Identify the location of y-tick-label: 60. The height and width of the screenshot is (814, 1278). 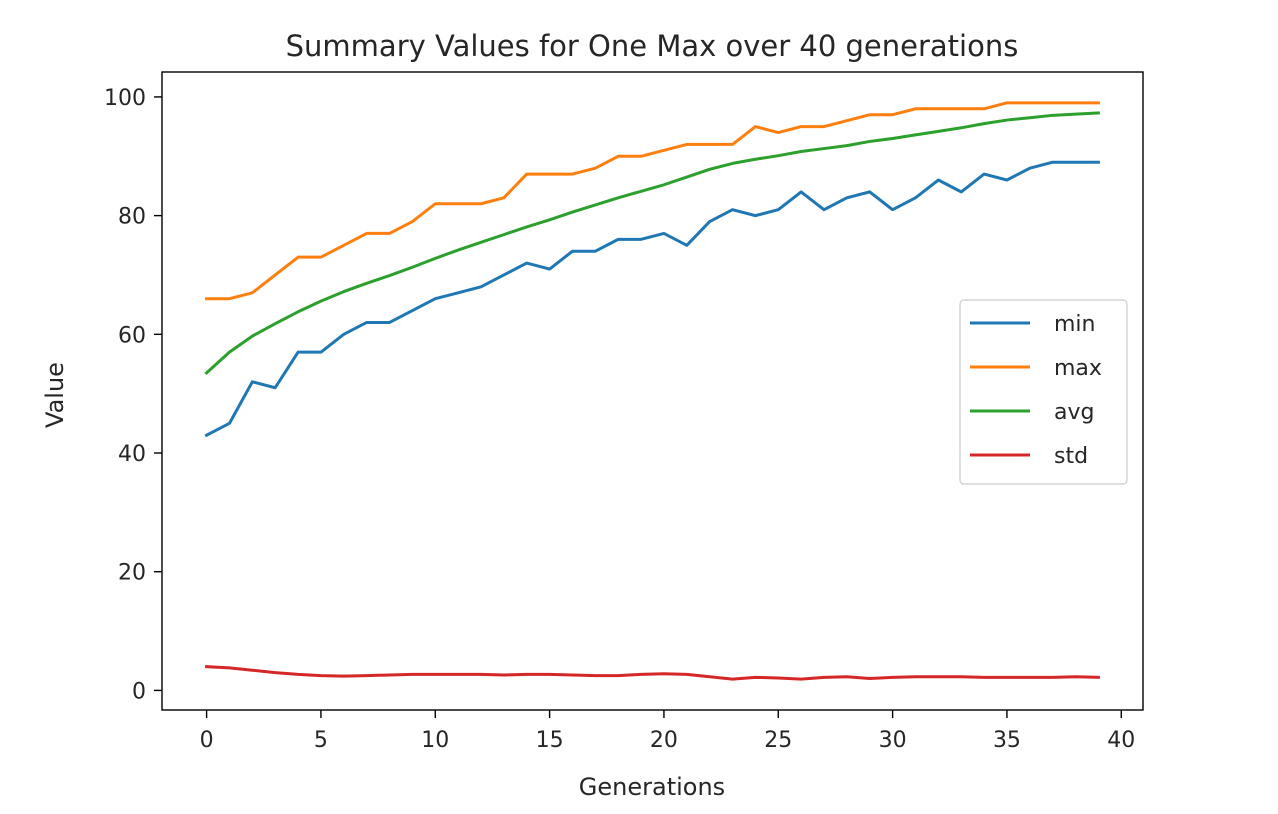
(132, 335).